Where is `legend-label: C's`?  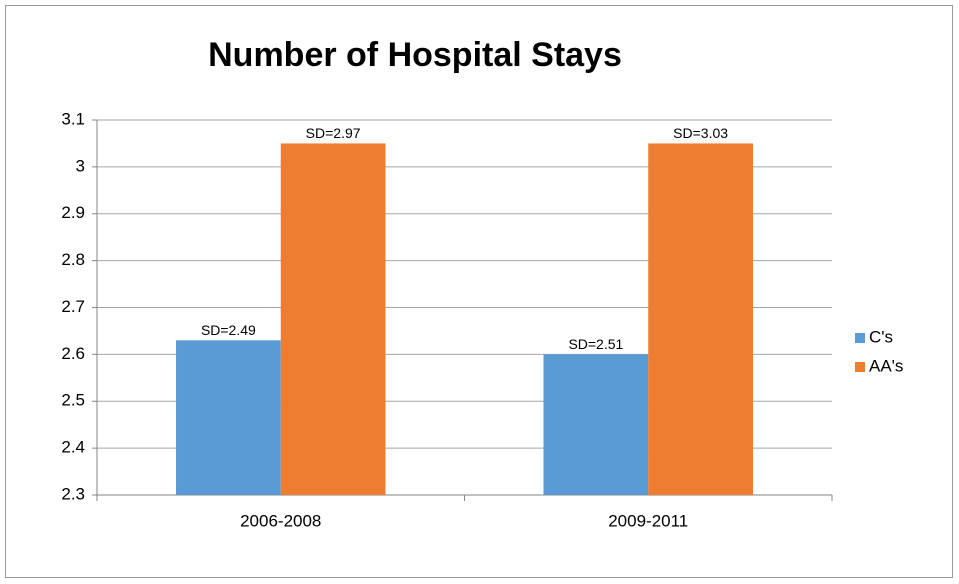
legend-label: C's is located at coordinates (881, 336).